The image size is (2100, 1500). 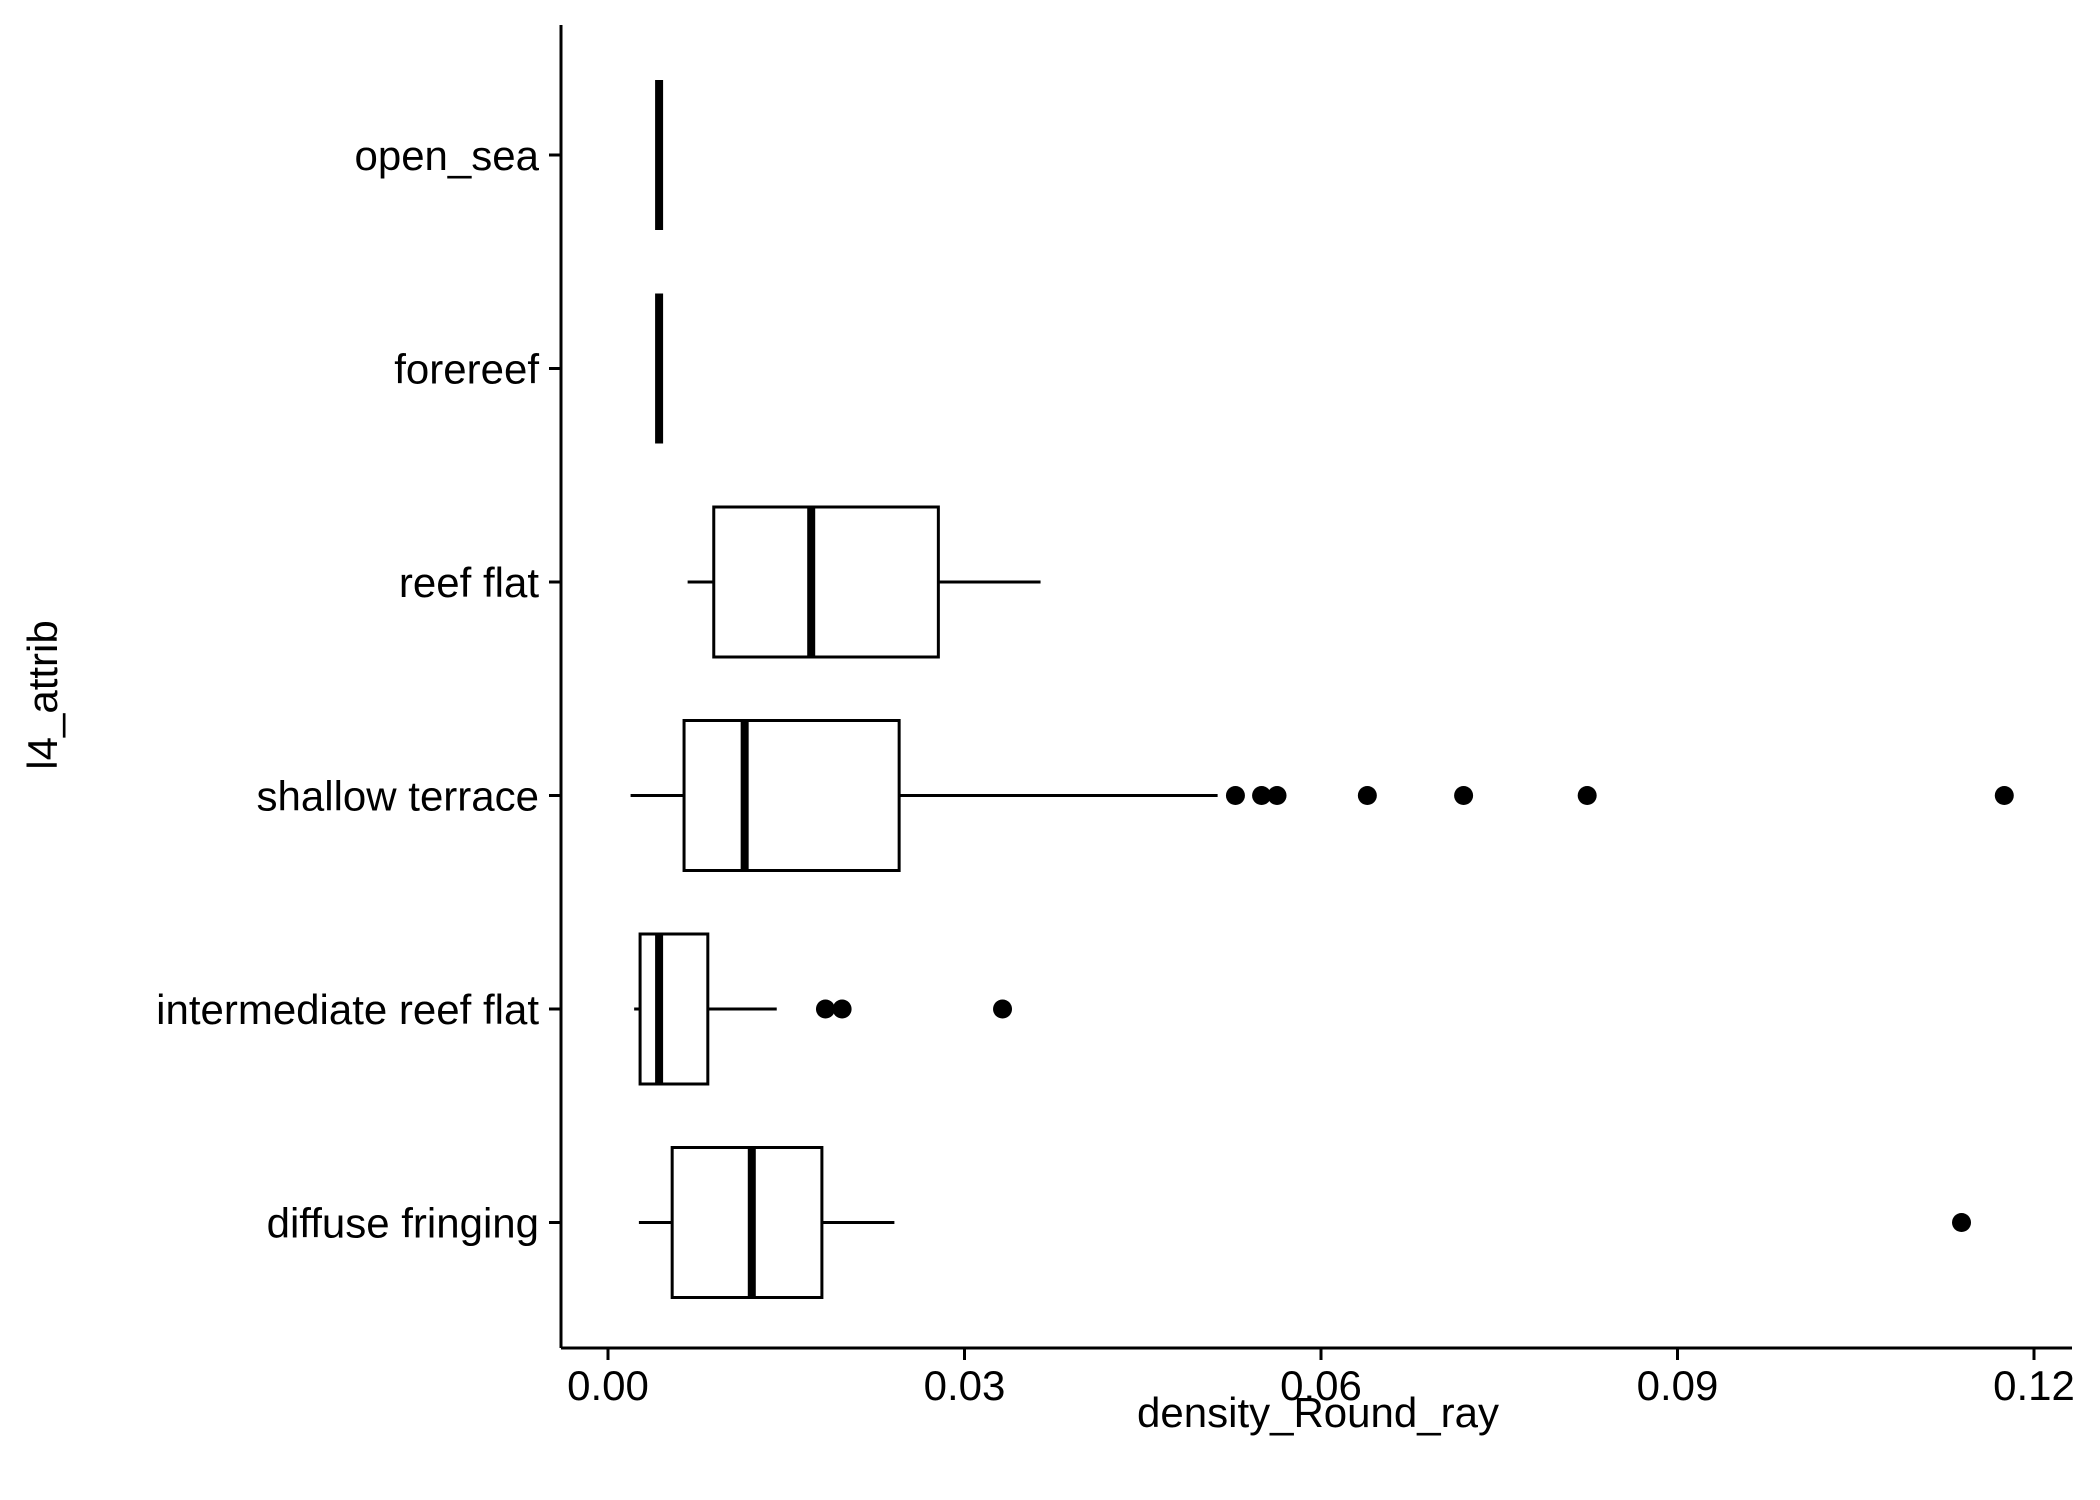 I want to click on x-tick-label: 0.12, so click(x=2034, y=1385).